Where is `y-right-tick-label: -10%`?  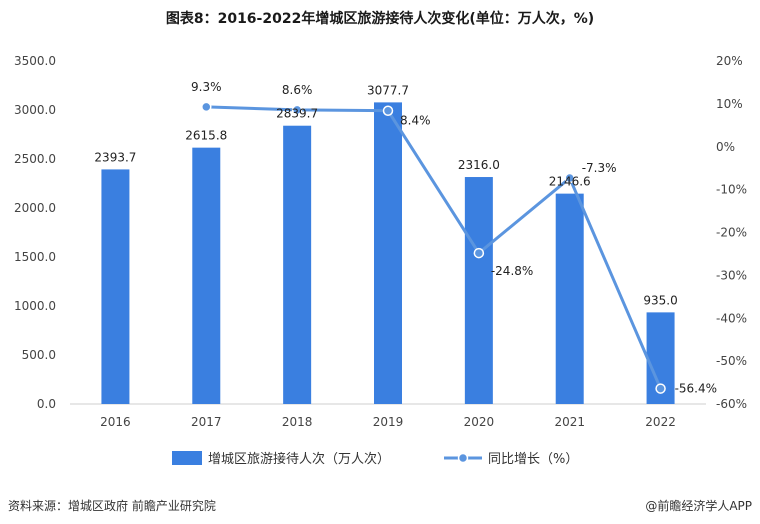
y-right-tick-label: -10% is located at coordinates (731, 190).